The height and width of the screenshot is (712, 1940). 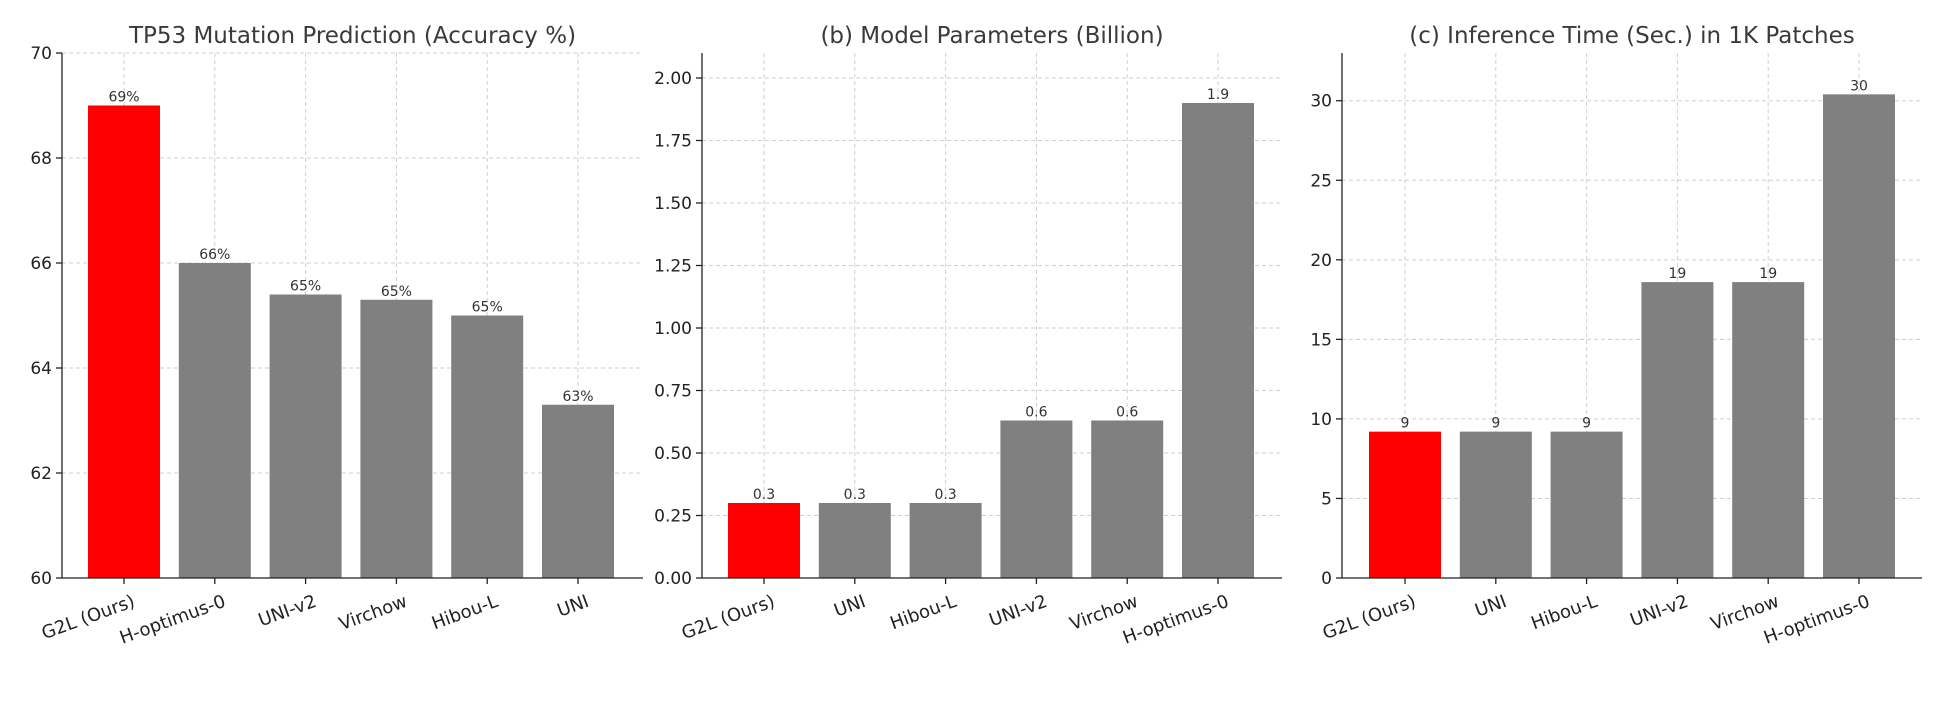 I want to click on y-tick-label: 10, so click(x=1321, y=420).